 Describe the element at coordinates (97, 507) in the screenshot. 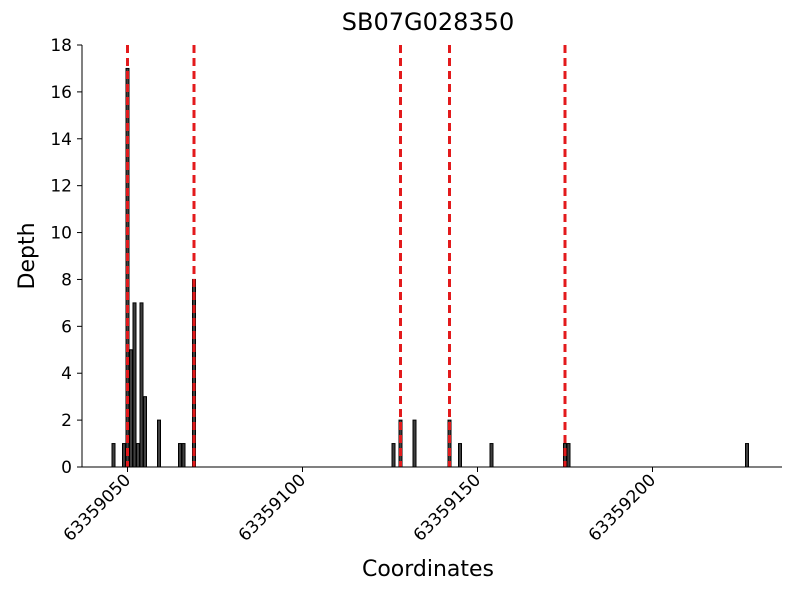

I see `x-tick-label: 63359050` at that location.